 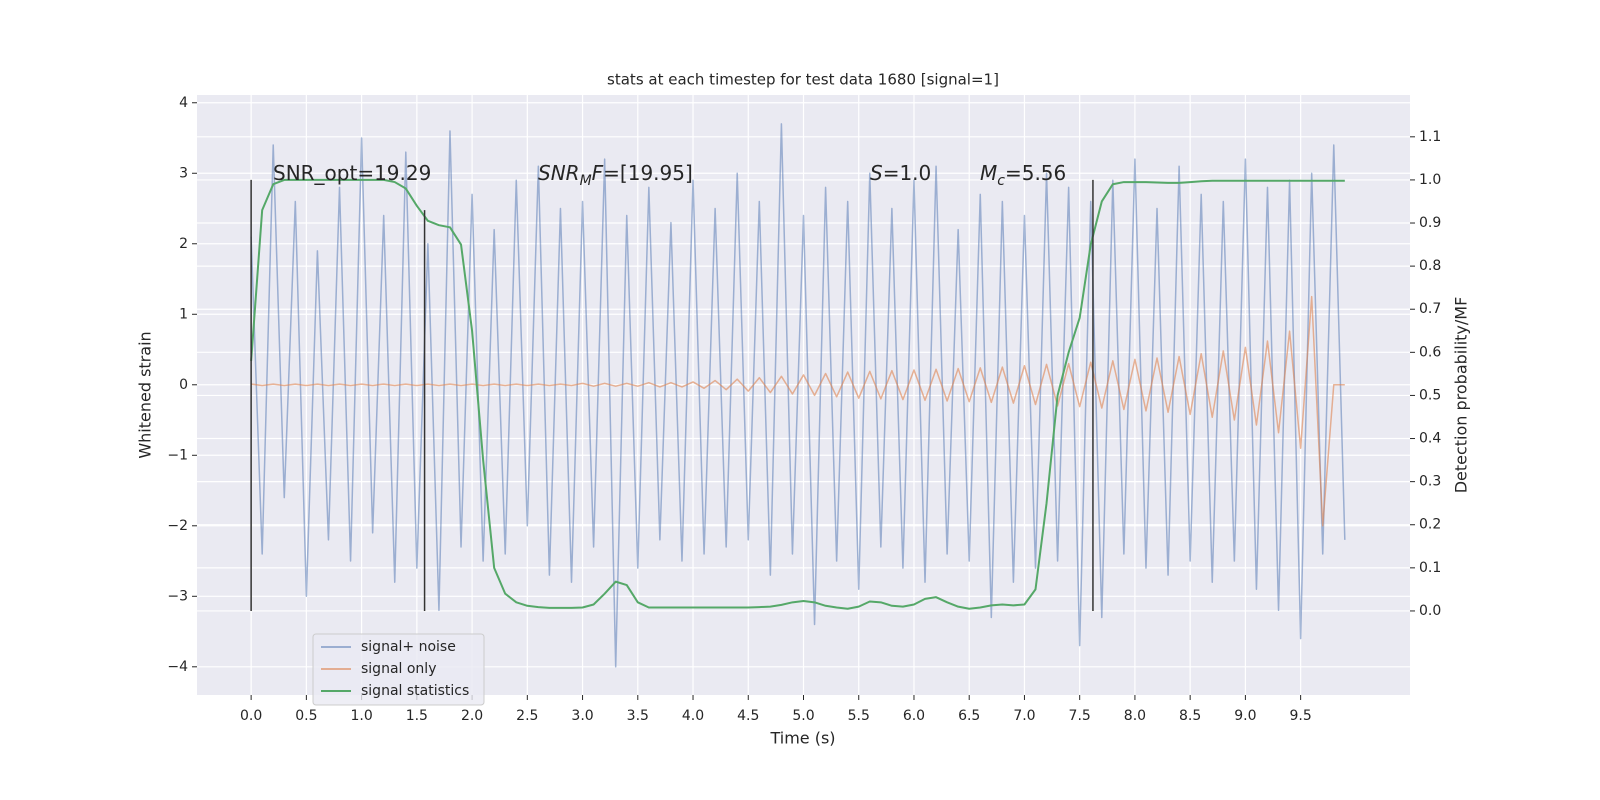 I want to click on y2-tick-label: 0.4, so click(x=1430, y=439).